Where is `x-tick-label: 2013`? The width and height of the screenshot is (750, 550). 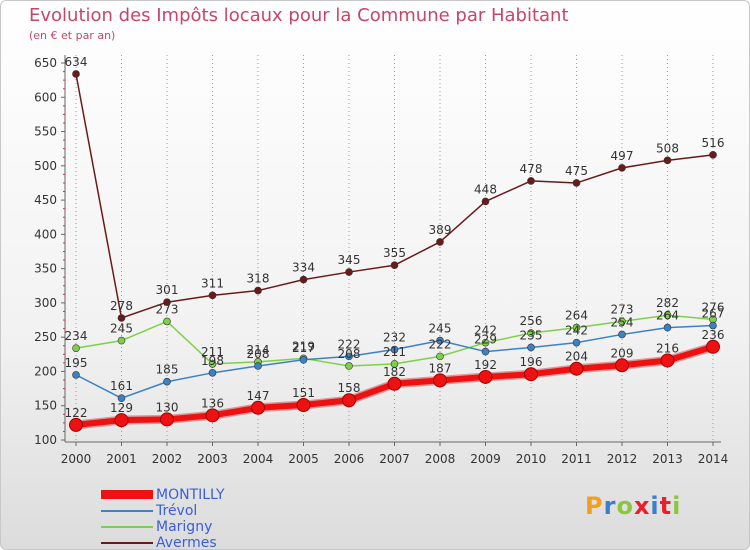
x-tick-label: 2013 is located at coordinates (667, 459).